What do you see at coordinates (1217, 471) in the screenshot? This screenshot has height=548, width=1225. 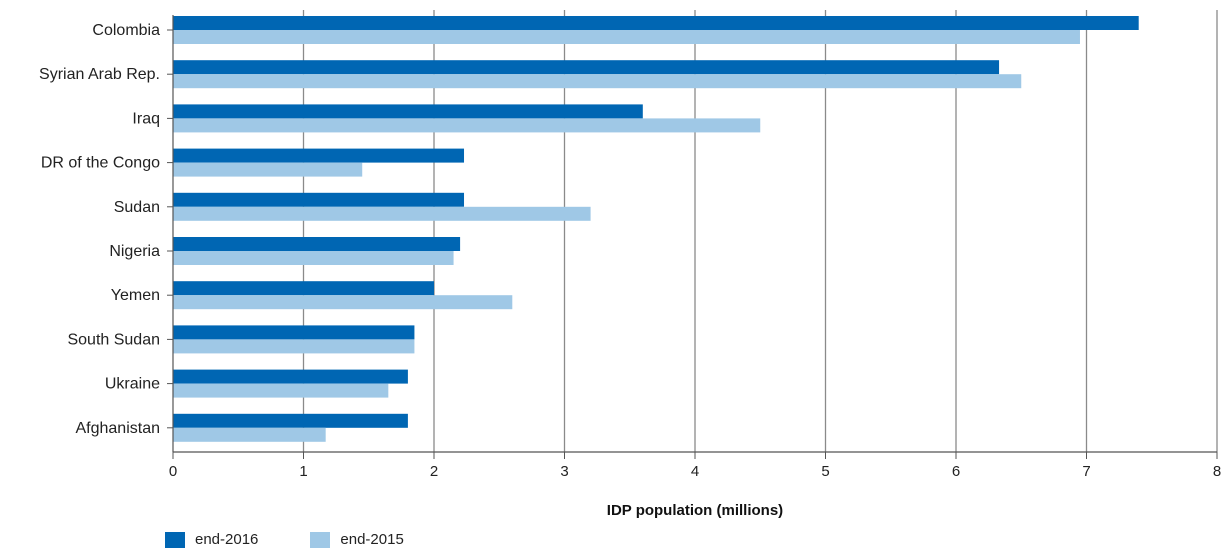 I see `x-tick-label: 8` at bounding box center [1217, 471].